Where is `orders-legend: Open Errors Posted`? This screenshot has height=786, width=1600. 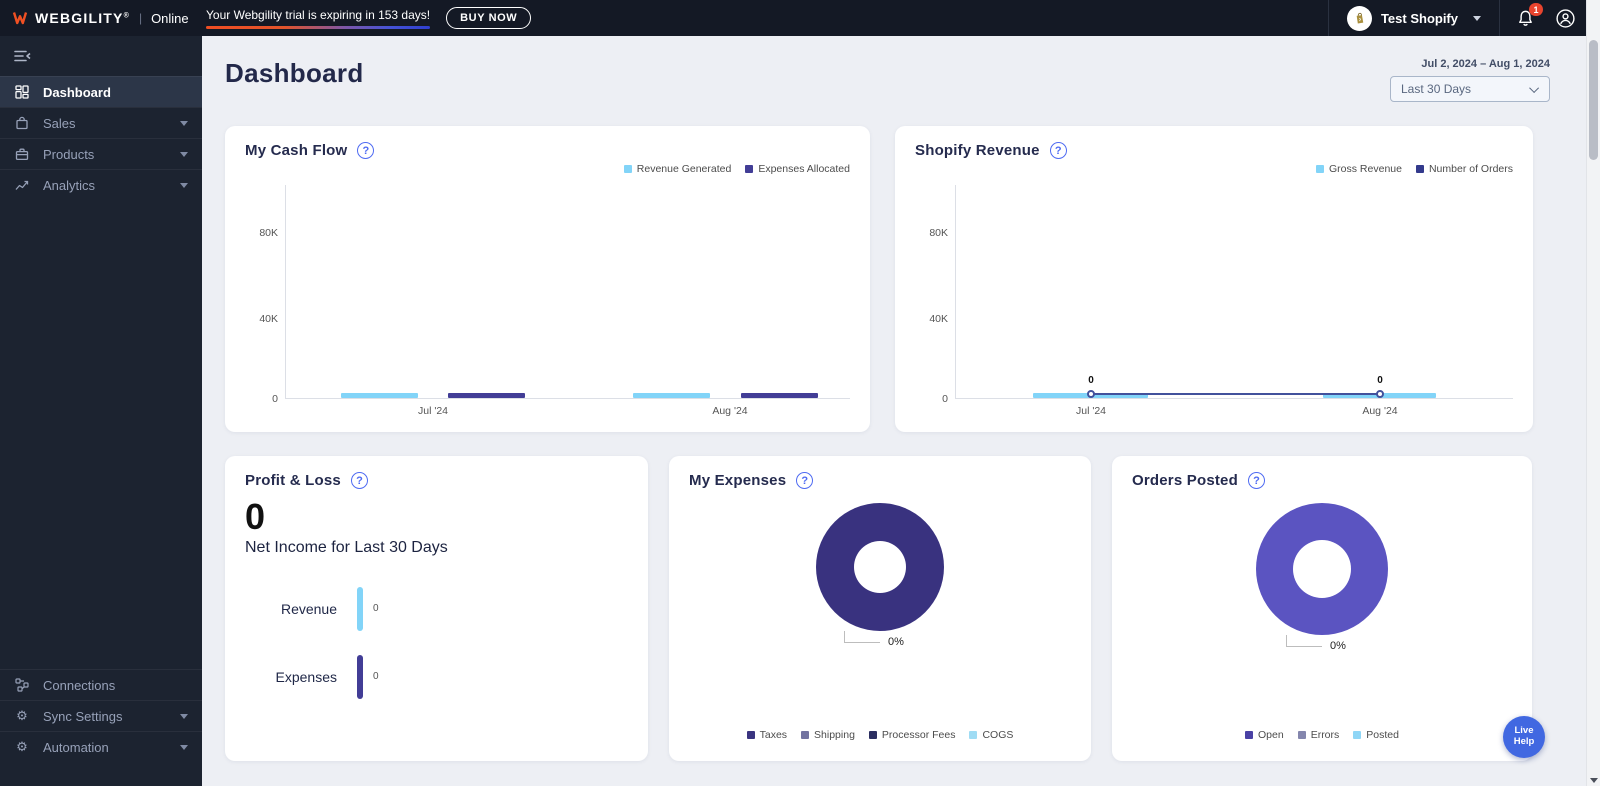 orders-legend: Open Errors Posted is located at coordinates (1322, 735).